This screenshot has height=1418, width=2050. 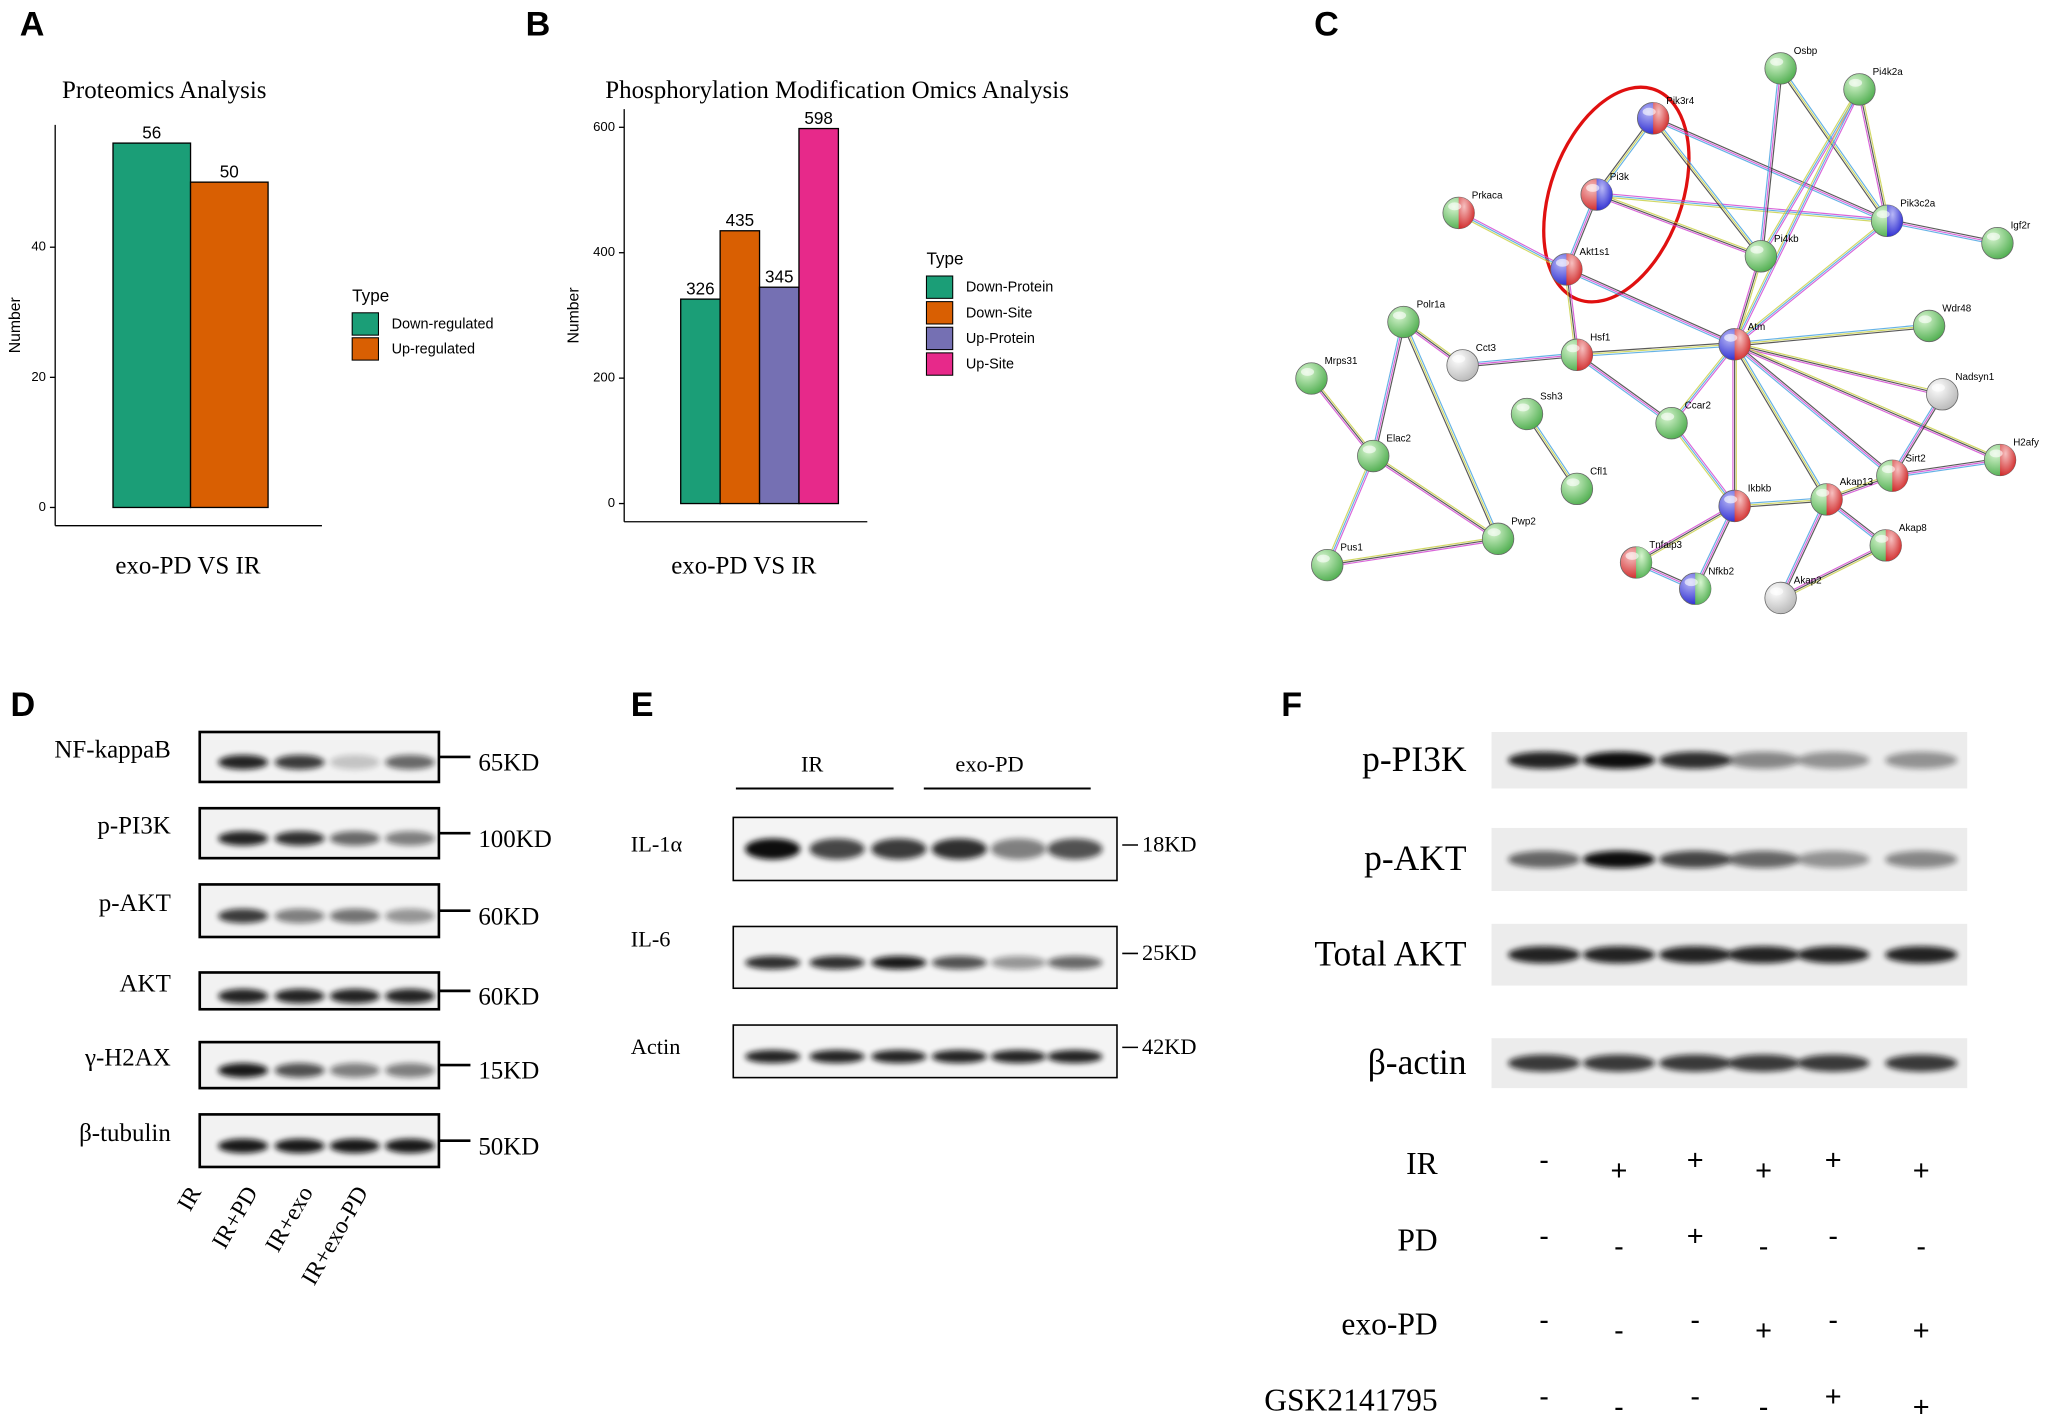 I want to click on condition-label: exo-PD, so click(x=1389, y=1324).